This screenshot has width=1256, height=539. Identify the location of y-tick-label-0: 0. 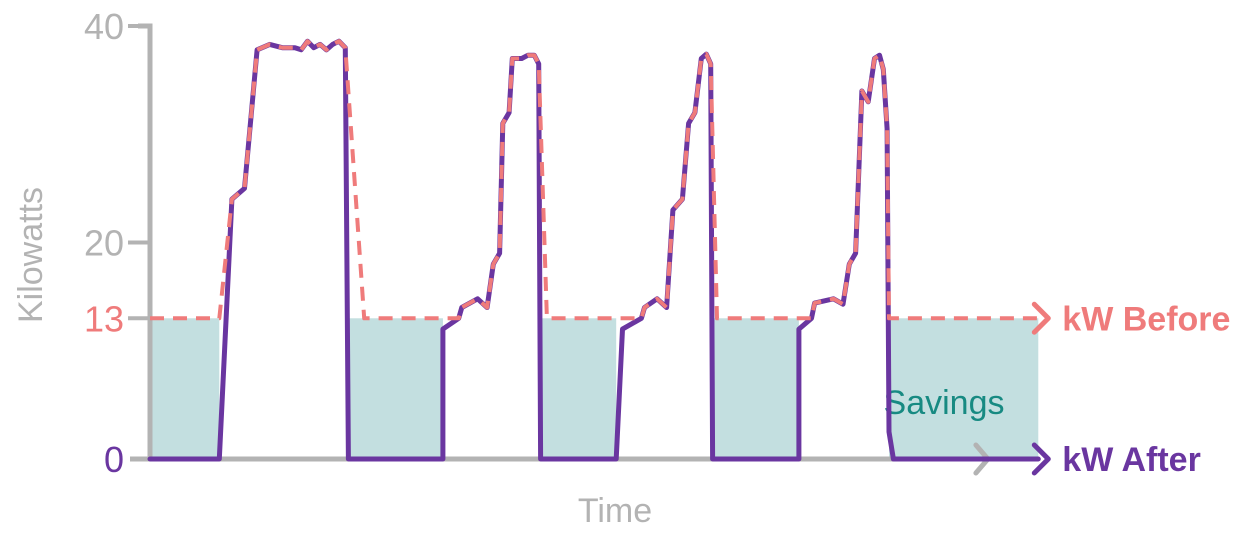
(114, 459).